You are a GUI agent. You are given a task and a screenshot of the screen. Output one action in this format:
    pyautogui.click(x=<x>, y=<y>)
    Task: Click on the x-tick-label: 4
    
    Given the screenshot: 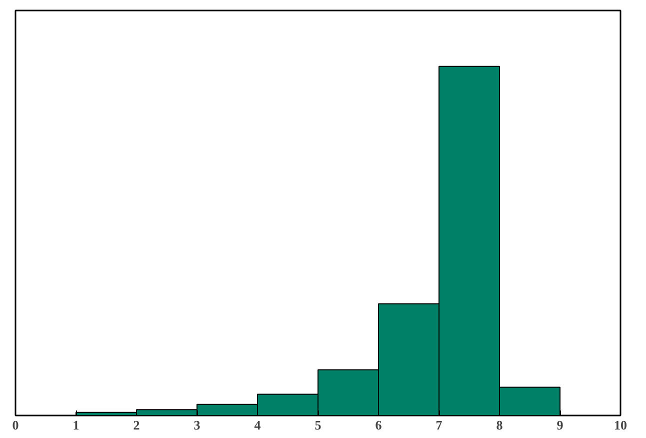 What is the action you would take?
    pyautogui.click(x=258, y=425)
    